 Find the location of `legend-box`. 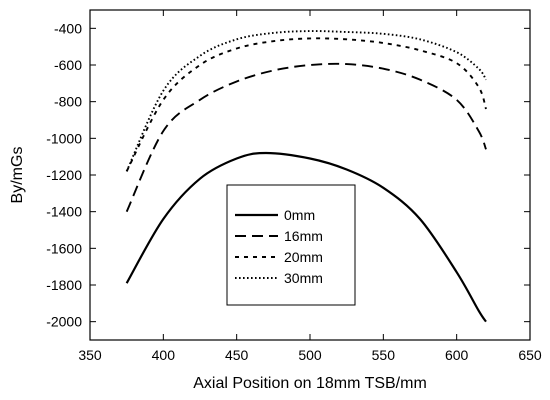

legend-box is located at coordinates (291, 245).